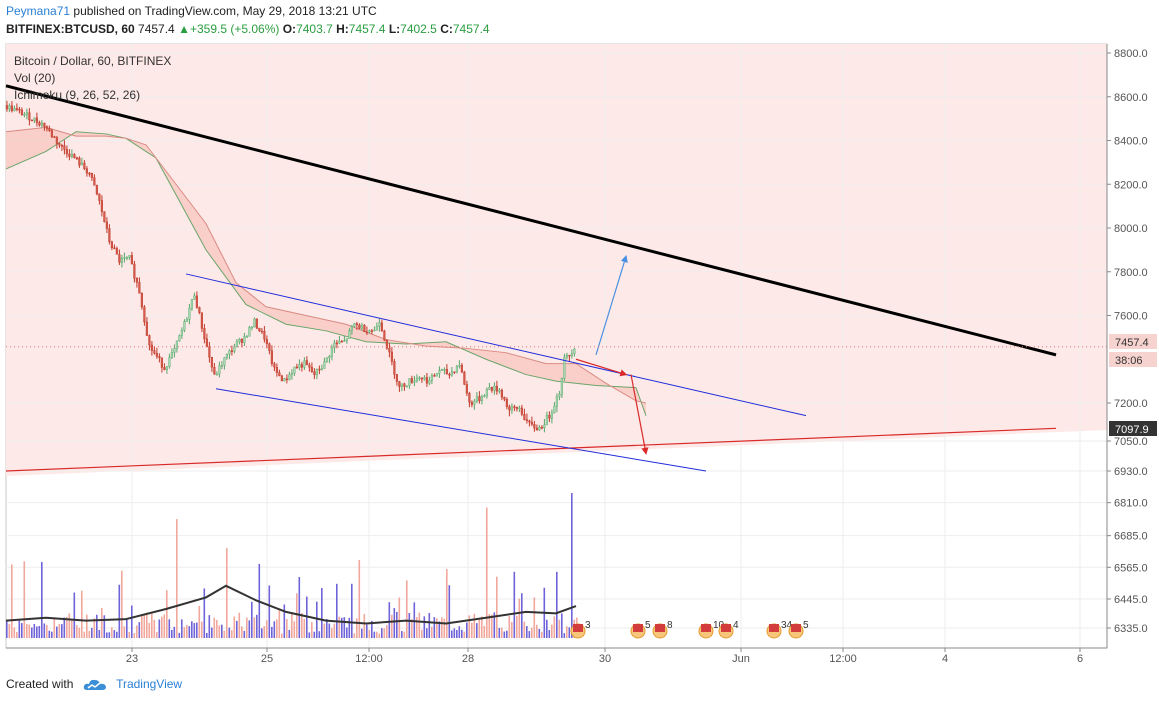  What do you see at coordinates (806, 625) in the screenshot?
I see `event-count: 5` at bounding box center [806, 625].